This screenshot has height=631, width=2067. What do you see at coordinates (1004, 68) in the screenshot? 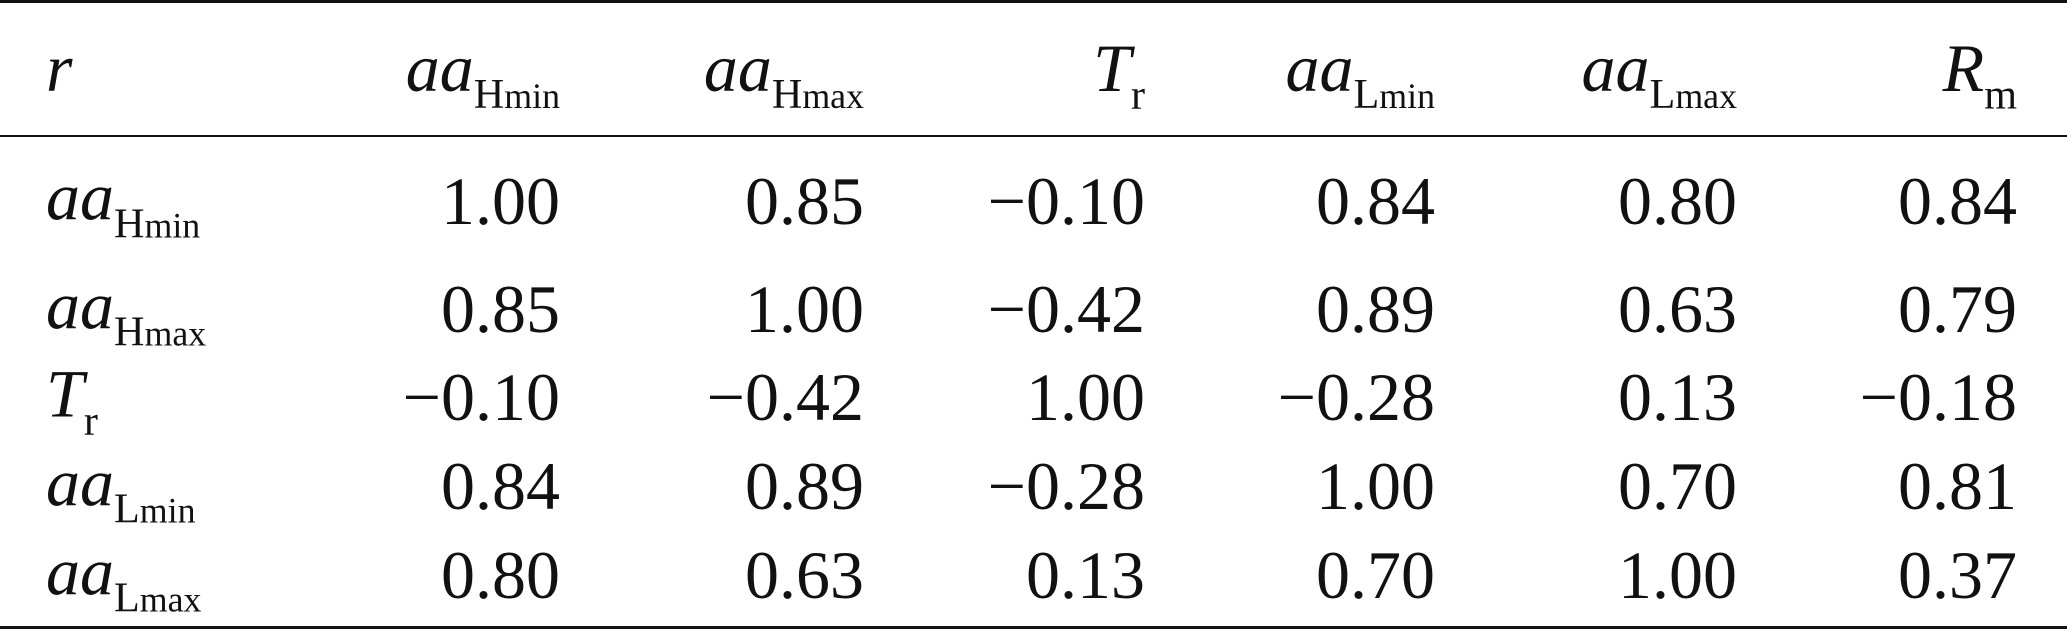
I see `column-header-t-r: Tr` at bounding box center [1004, 68].